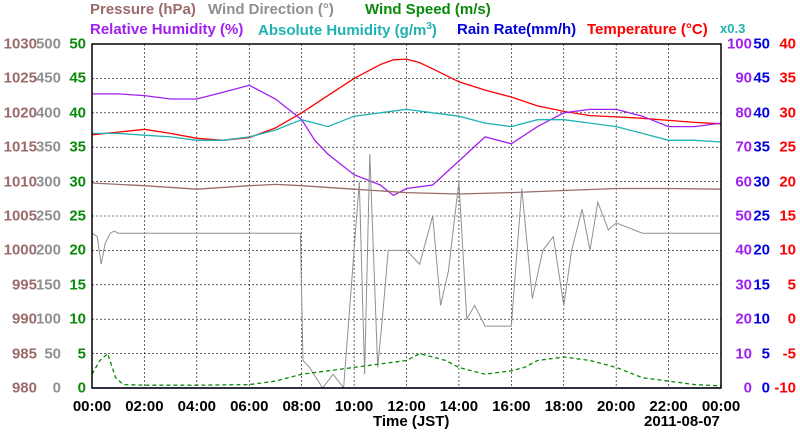 This screenshot has height=434, width=800. What do you see at coordinates (511, 406) in the screenshot?
I see `x-tick-label: 16:00` at bounding box center [511, 406].